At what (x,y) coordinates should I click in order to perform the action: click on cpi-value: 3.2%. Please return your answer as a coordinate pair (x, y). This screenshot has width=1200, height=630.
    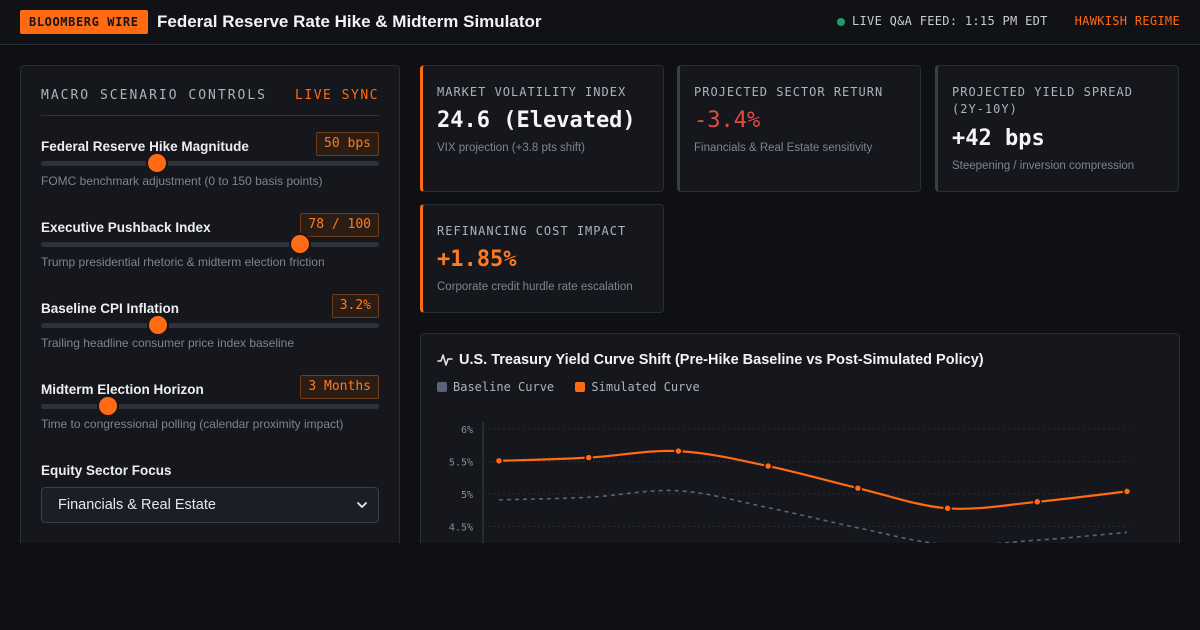
    Looking at the image, I should click on (355, 306).